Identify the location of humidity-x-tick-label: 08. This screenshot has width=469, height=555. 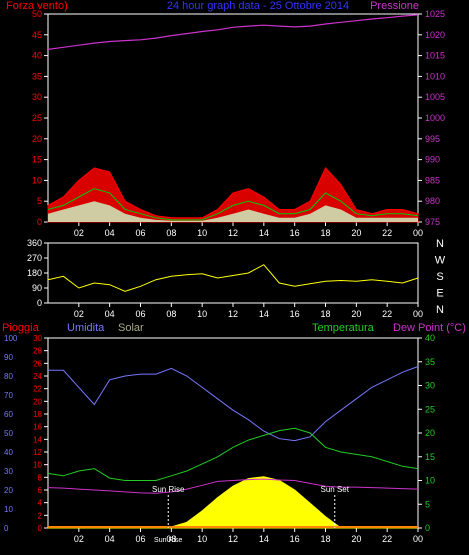
(171, 539).